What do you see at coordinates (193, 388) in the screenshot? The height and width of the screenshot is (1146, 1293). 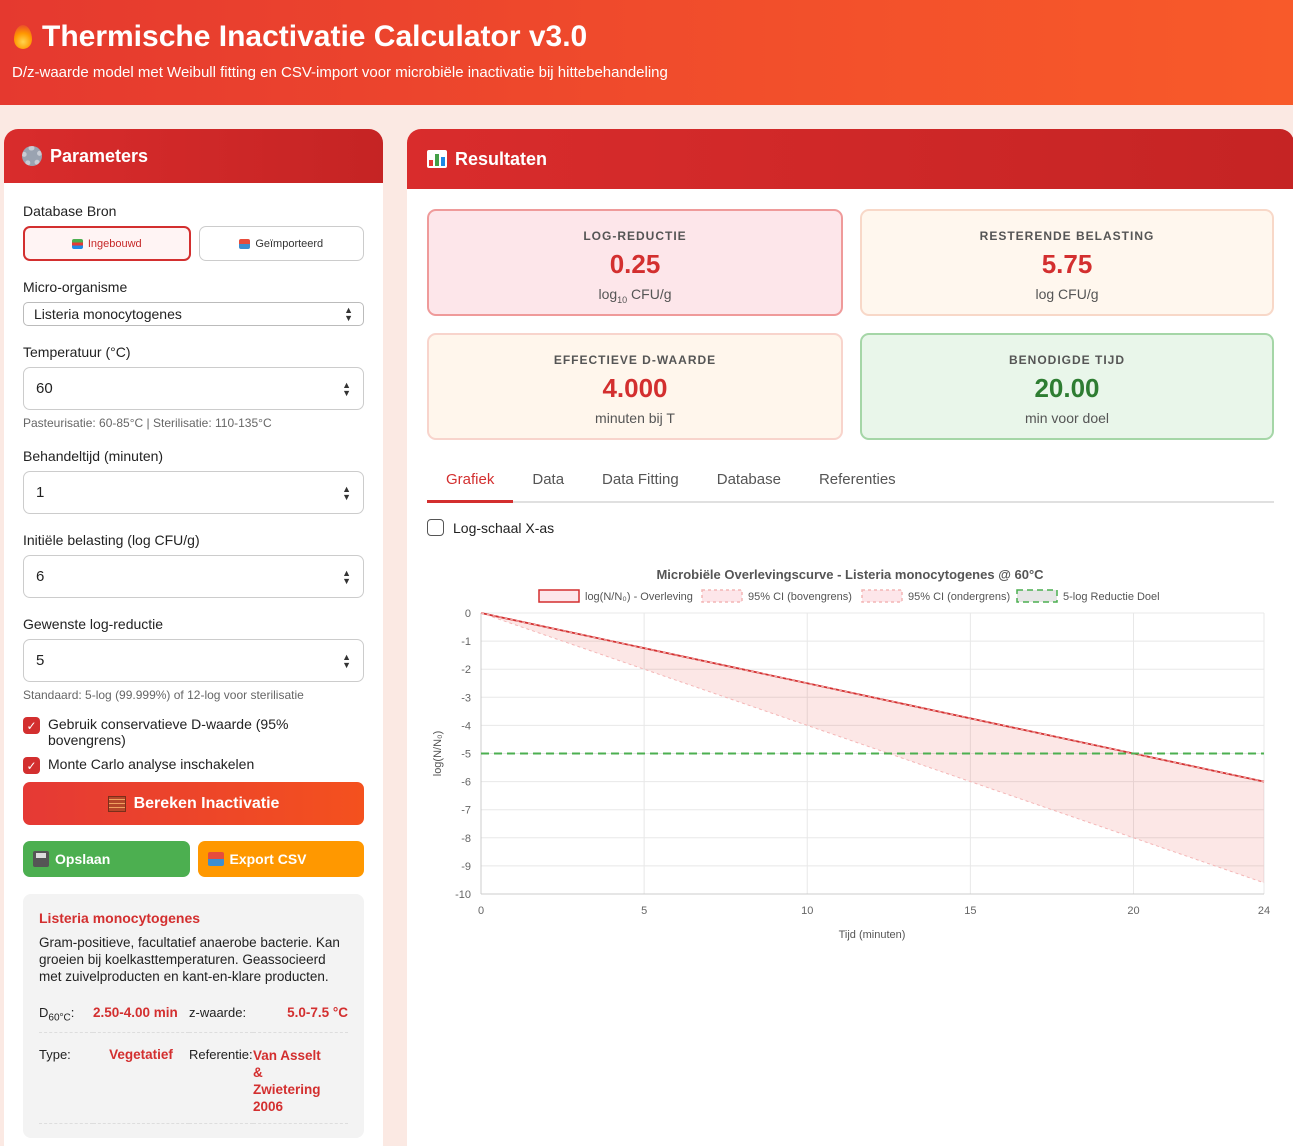 I see `temperature-input: 60 ▲ ▼` at bounding box center [193, 388].